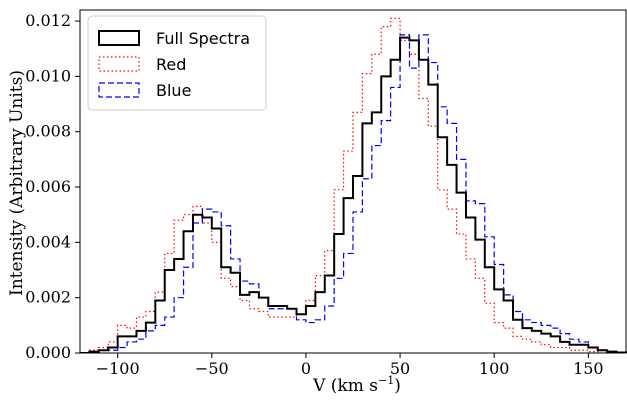  What do you see at coordinates (118, 368) in the screenshot?
I see `x-tick-label: −100` at bounding box center [118, 368].